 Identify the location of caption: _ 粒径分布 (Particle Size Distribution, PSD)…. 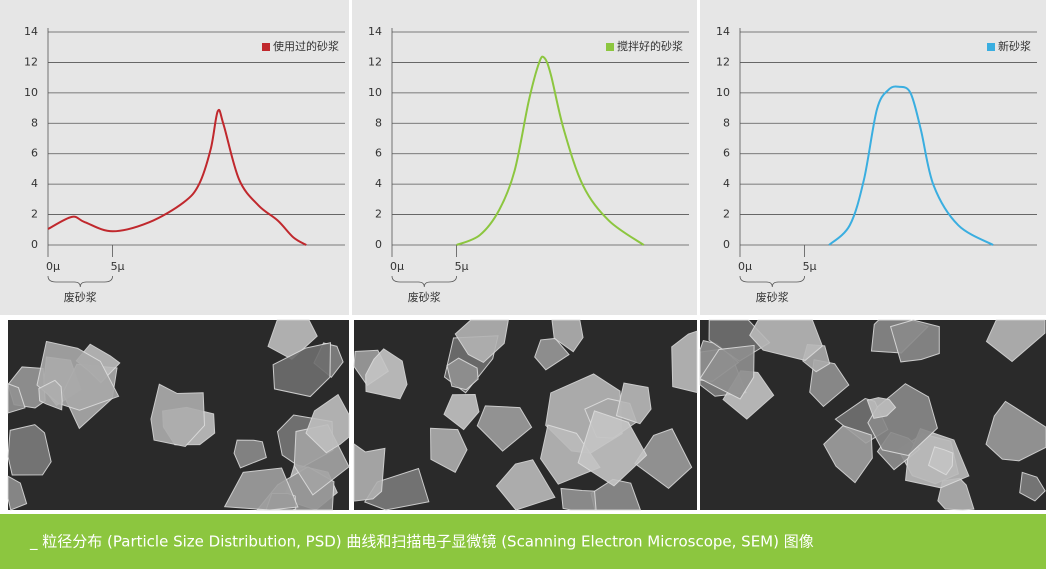
(421, 542).